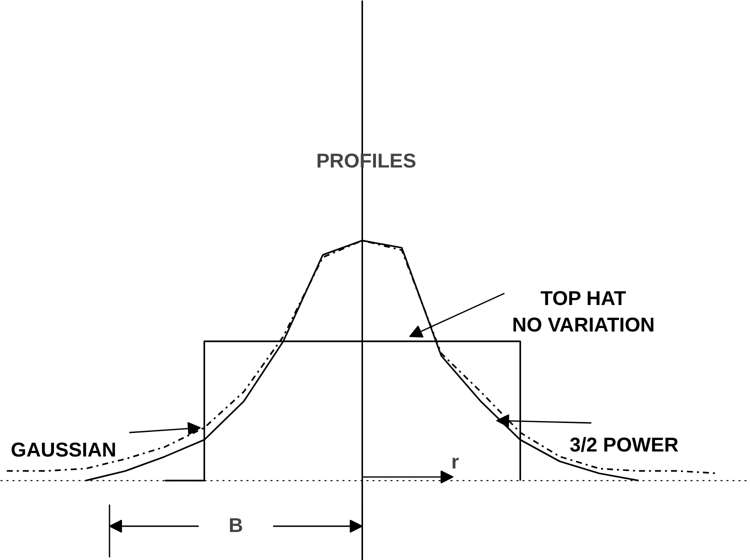 The height and width of the screenshot is (560, 750). I want to click on series-label: 3/2 POWER, so click(625, 445).